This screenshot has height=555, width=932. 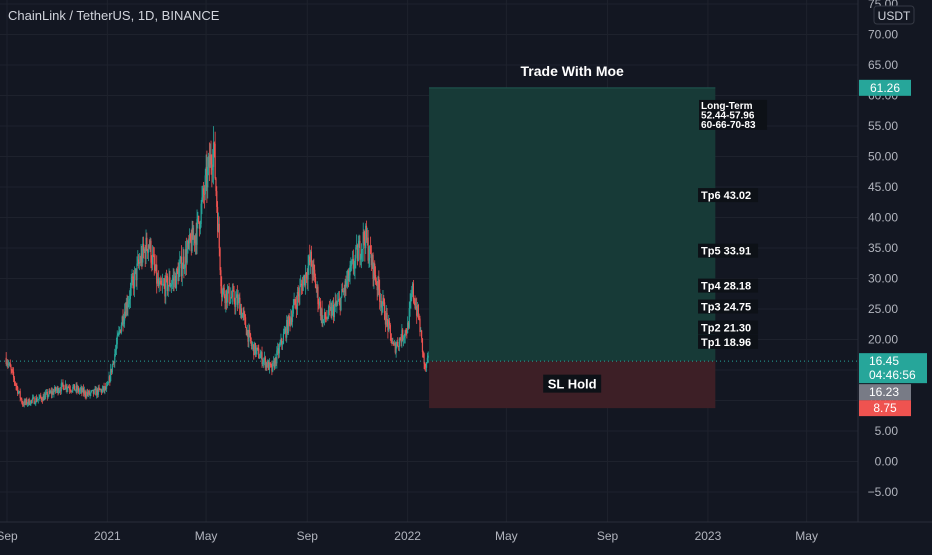 What do you see at coordinates (892, 375) in the screenshot?
I see `countdown-label: 04:46:56` at bounding box center [892, 375].